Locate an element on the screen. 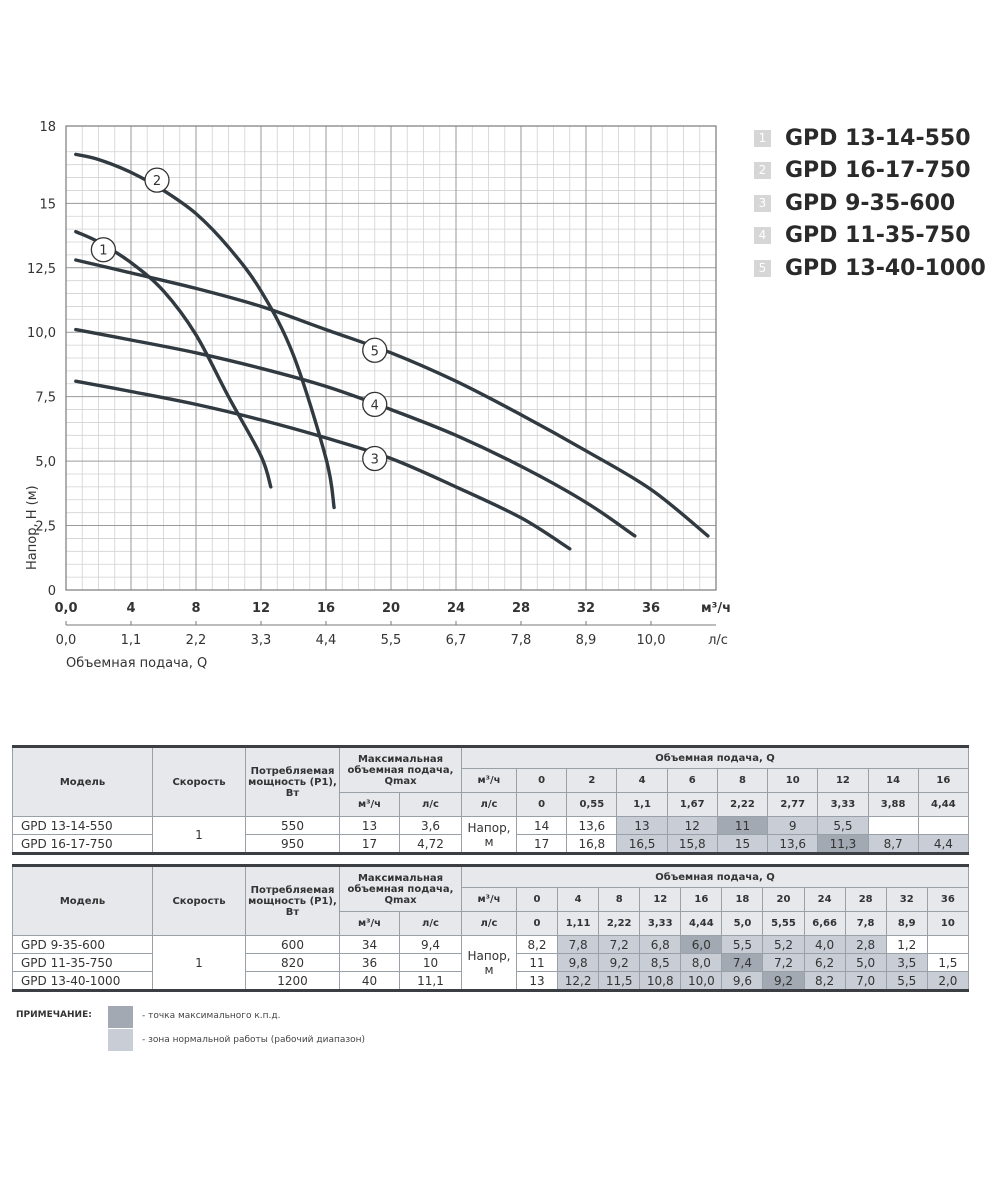 This screenshot has width=1000, height=1202. q-ls-cell: 5,55 is located at coordinates (783, 923).